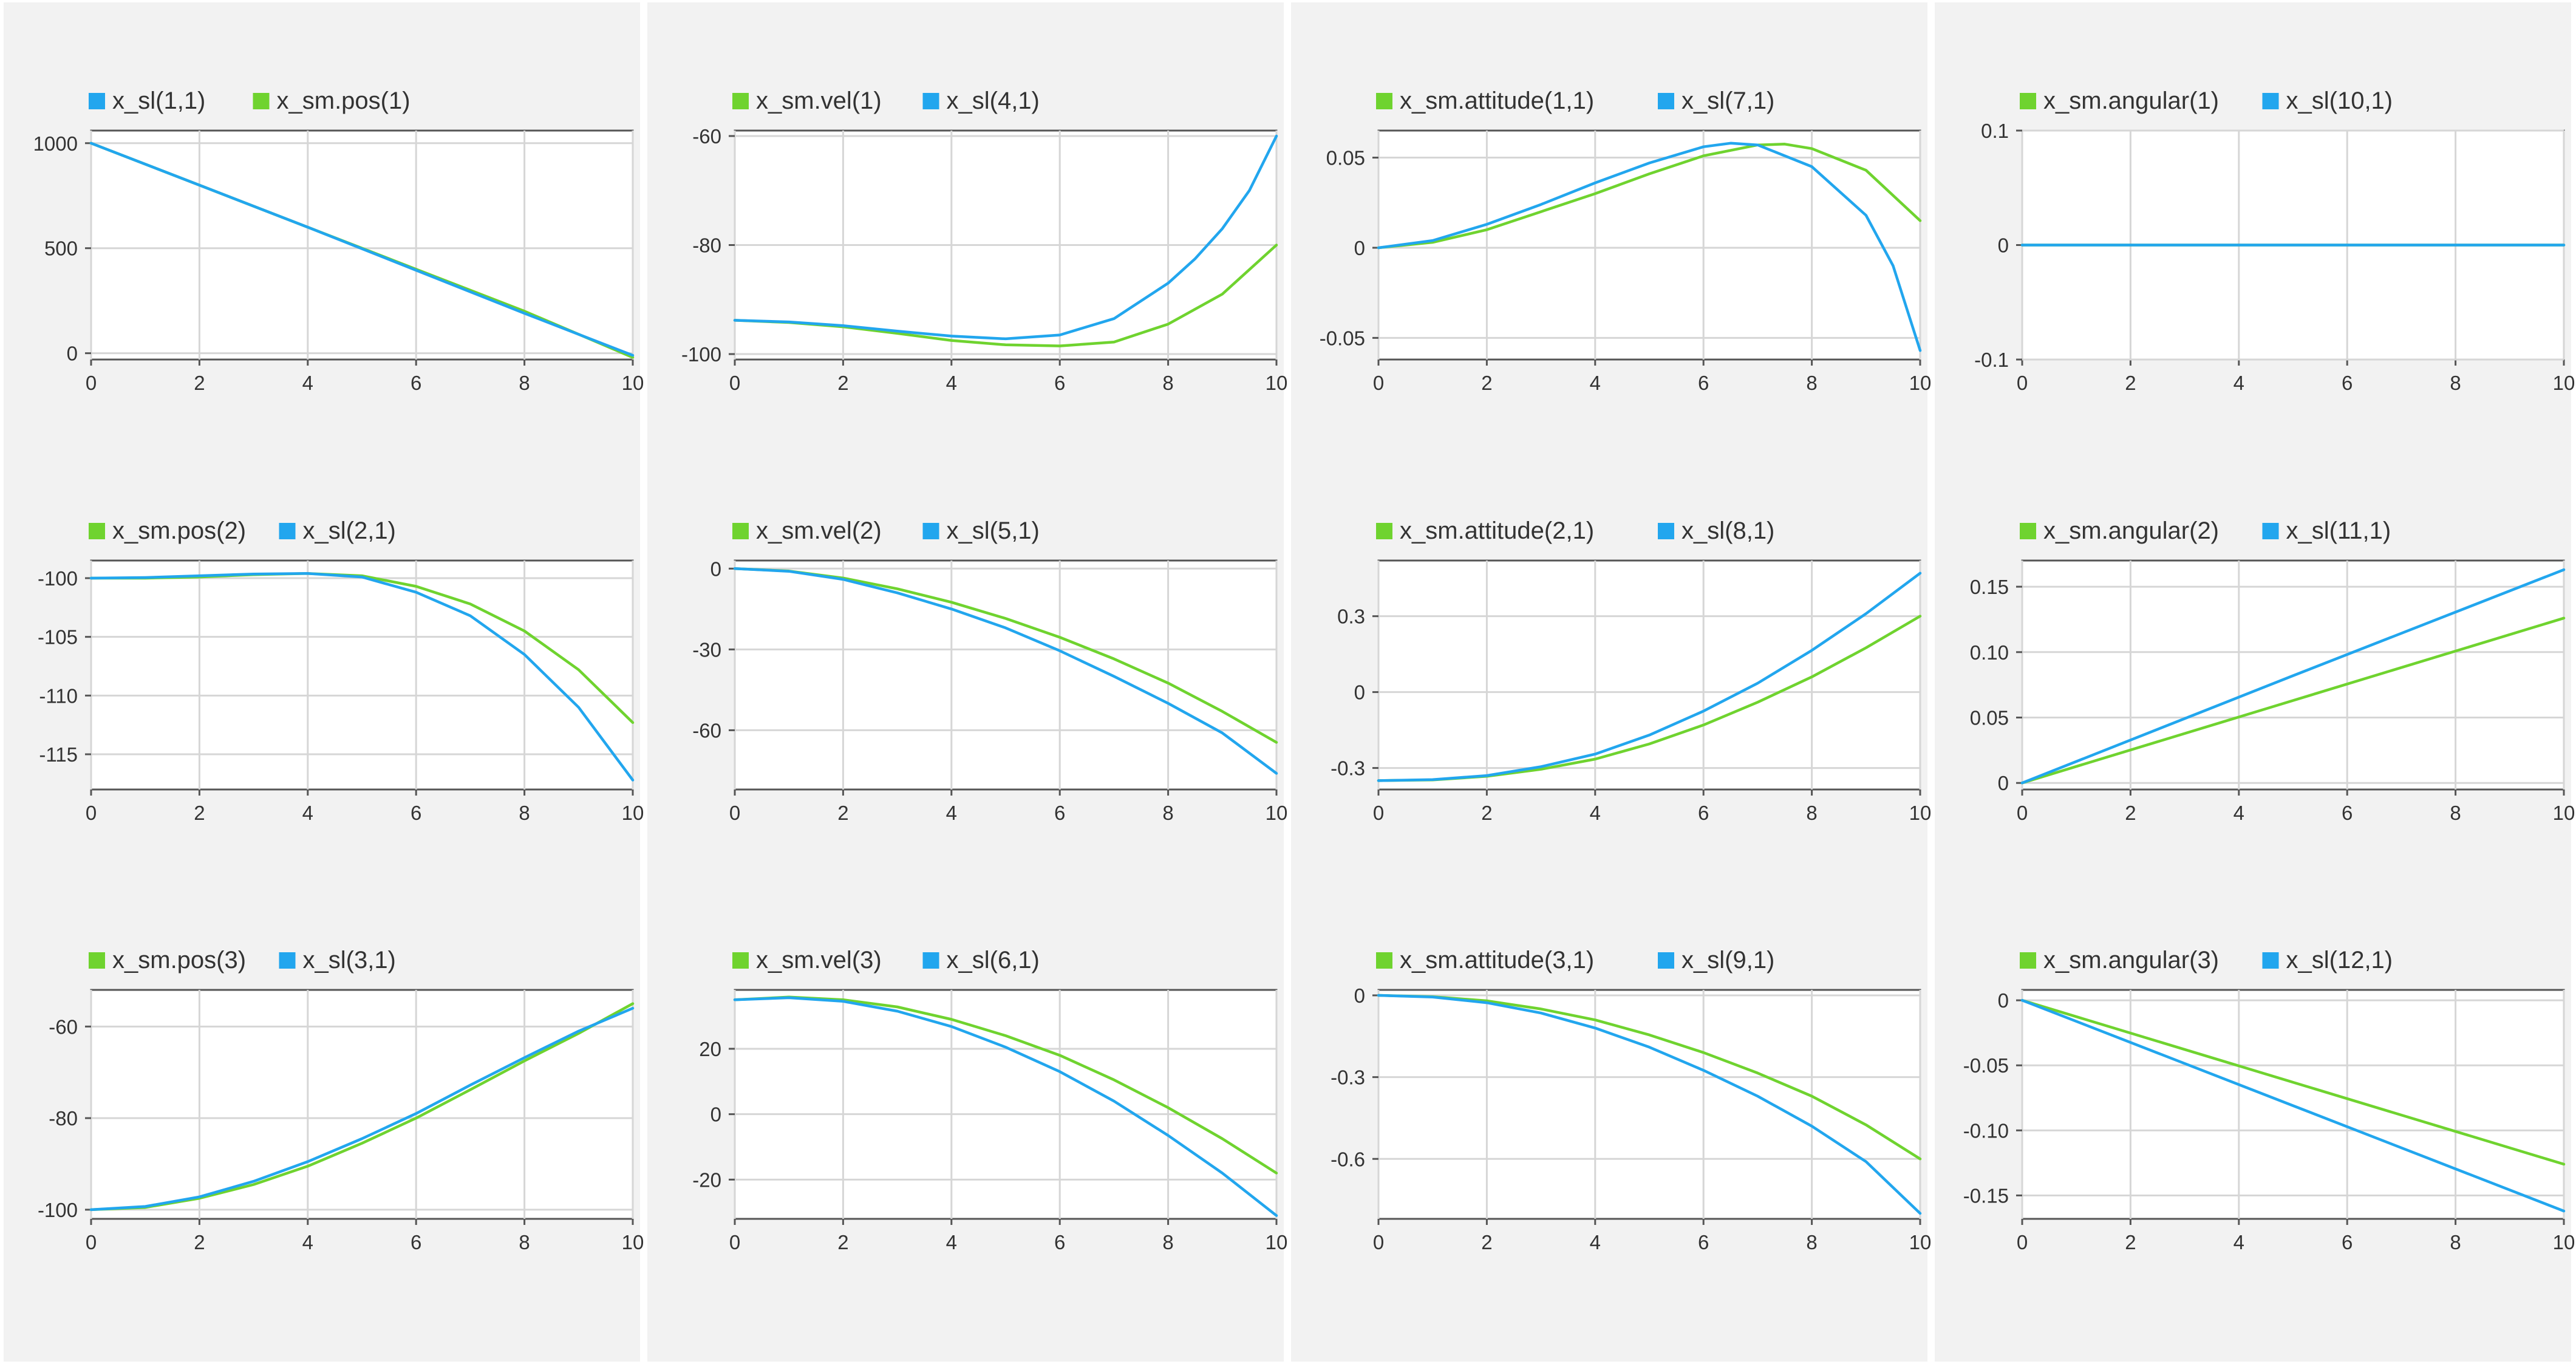 This screenshot has width=2576, height=1364. I want to click on legend-label-x-sl-2-1: x_sl(2,1), so click(349, 530).